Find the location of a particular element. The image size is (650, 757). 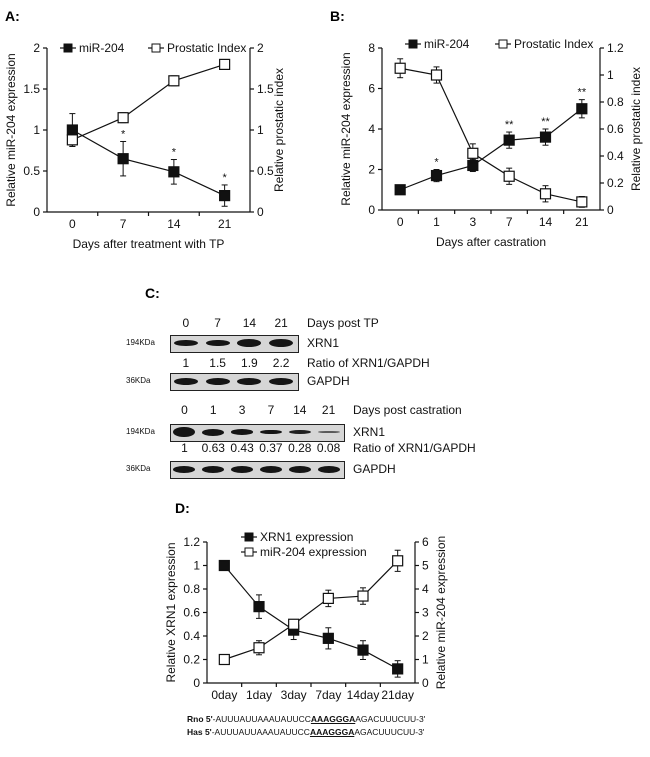

y-tick-label: 2 is located at coordinates (36, 48).